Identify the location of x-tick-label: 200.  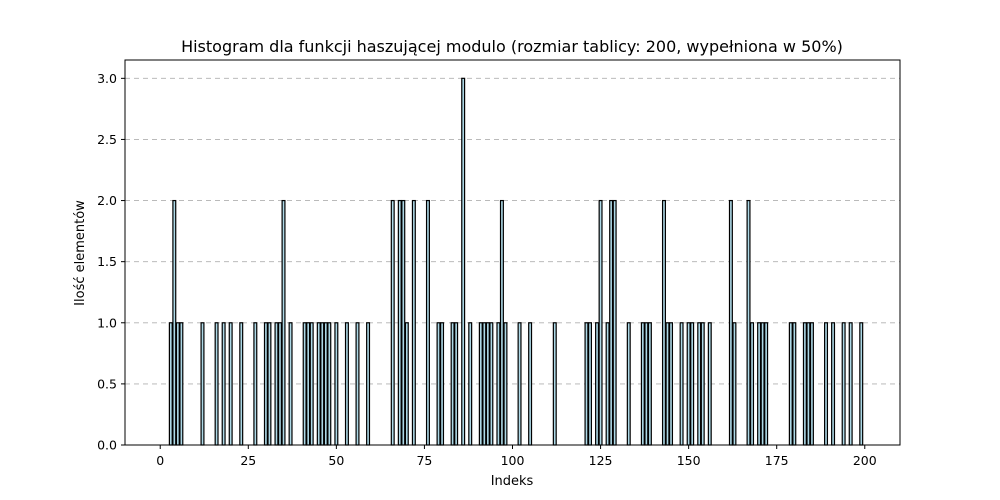
(865, 460).